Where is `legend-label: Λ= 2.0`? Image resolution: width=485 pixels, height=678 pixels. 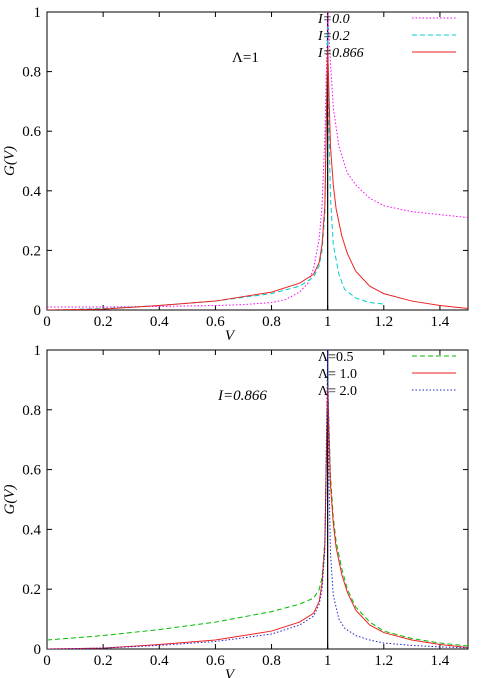
legend-label: Λ= 2.0 is located at coordinates (337, 391).